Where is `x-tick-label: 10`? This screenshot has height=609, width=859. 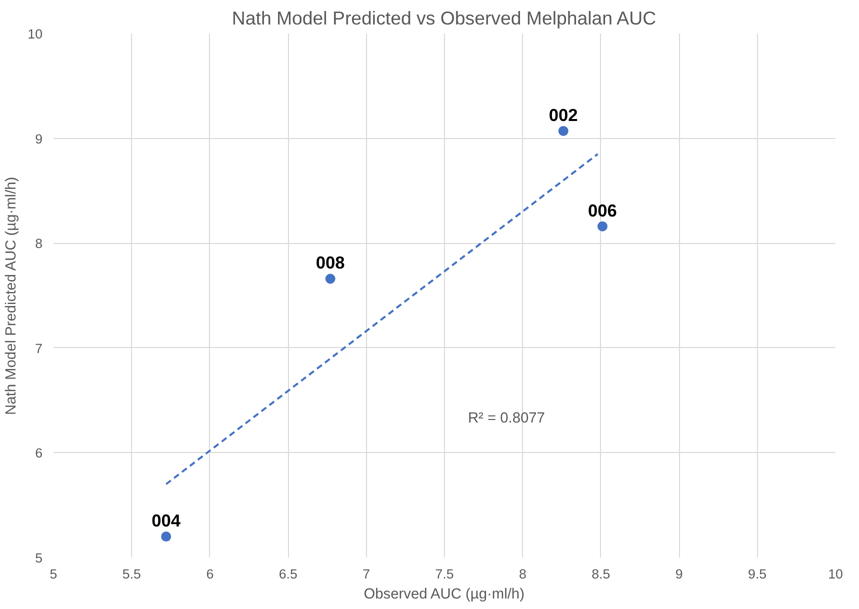 x-tick-label: 10 is located at coordinates (835, 574).